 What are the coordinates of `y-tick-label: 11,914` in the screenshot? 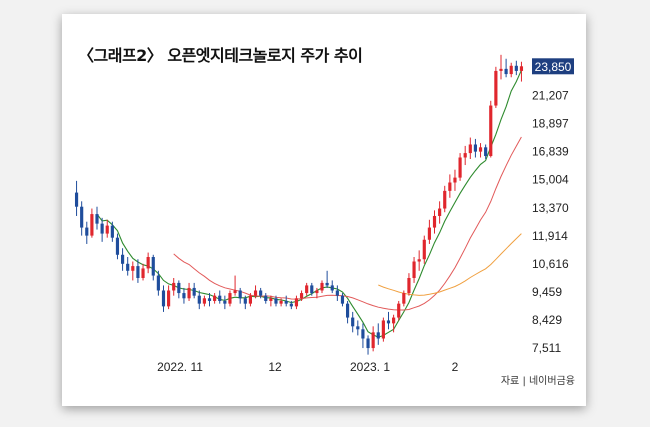 It's located at (550, 236).